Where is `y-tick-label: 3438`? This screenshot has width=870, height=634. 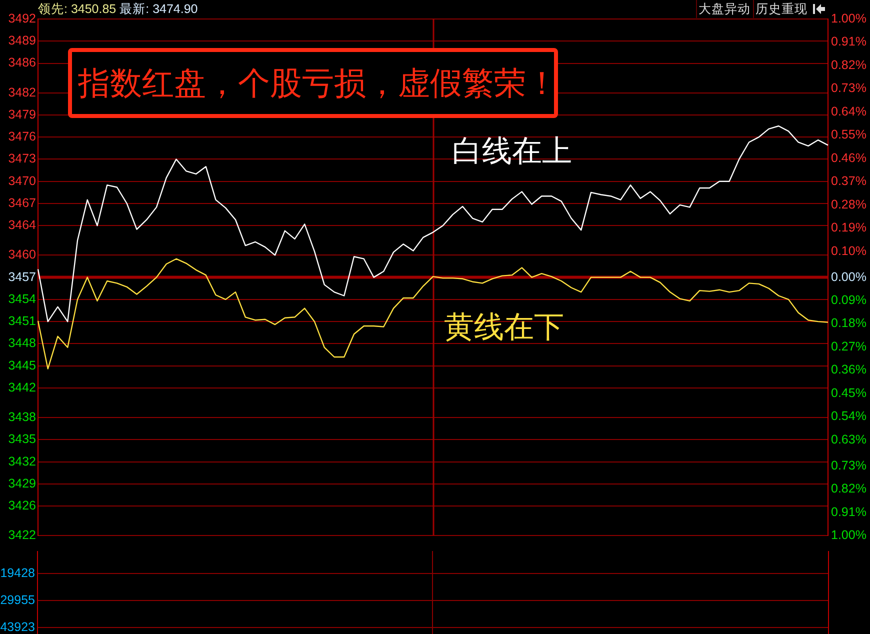 y-tick-label: 3438 is located at coordinates (22, 417).